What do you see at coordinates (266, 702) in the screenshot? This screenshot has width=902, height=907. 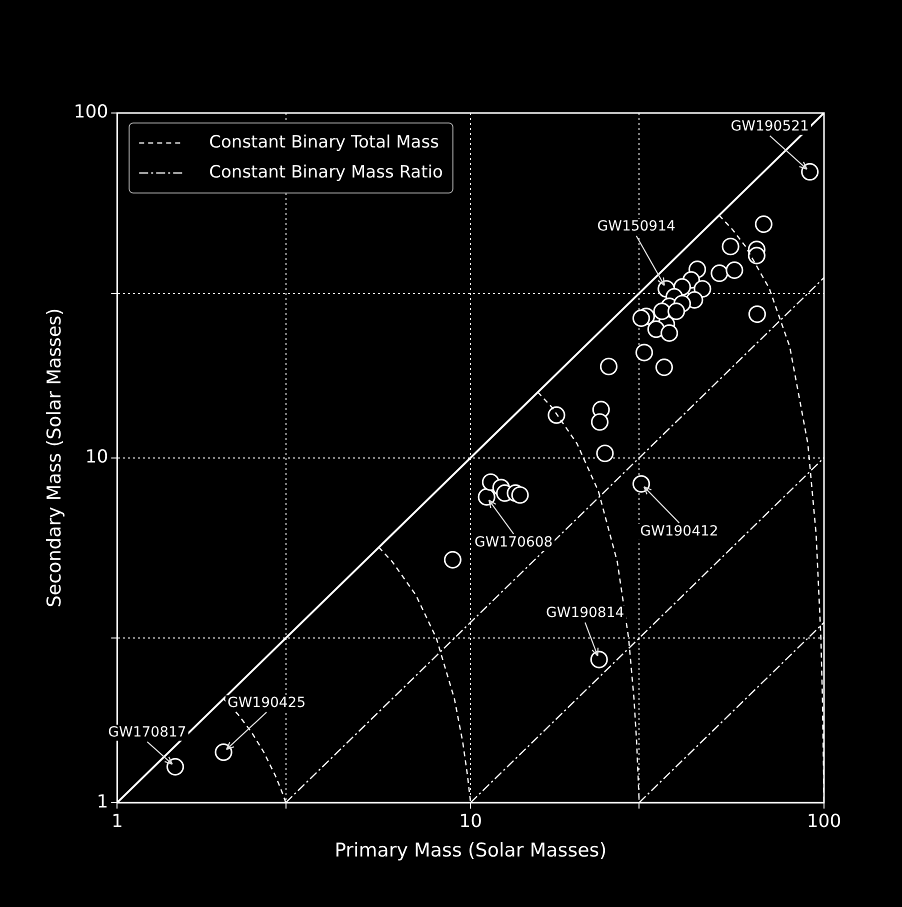 I see `annotation: GW190425` at bounding box center [266, 702].